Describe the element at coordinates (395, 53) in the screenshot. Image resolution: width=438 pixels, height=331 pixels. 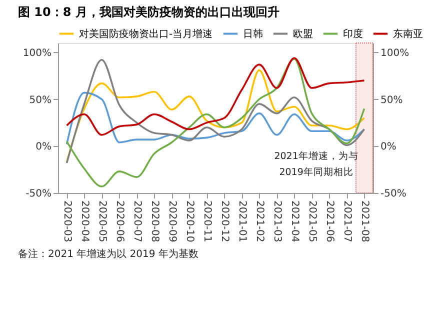
I see `y2-tick-label: 100%` at that location.